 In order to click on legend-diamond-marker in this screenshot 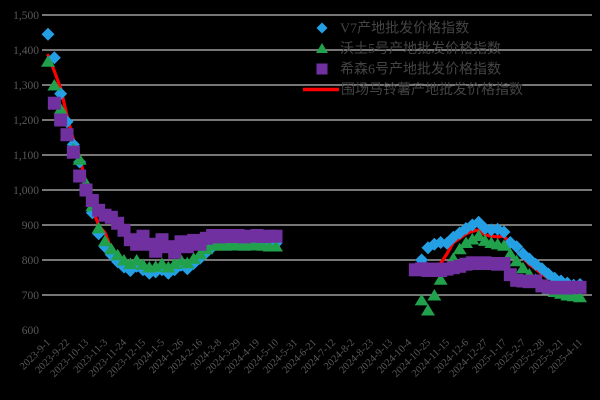, I will do `click(322, 28)`.